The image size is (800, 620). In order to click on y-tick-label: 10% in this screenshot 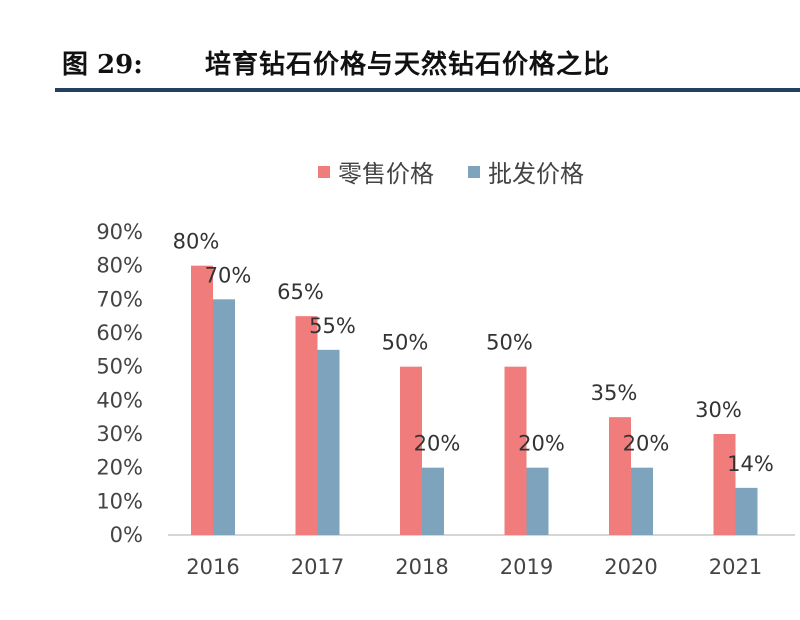, I will do `click(119, 501)`.